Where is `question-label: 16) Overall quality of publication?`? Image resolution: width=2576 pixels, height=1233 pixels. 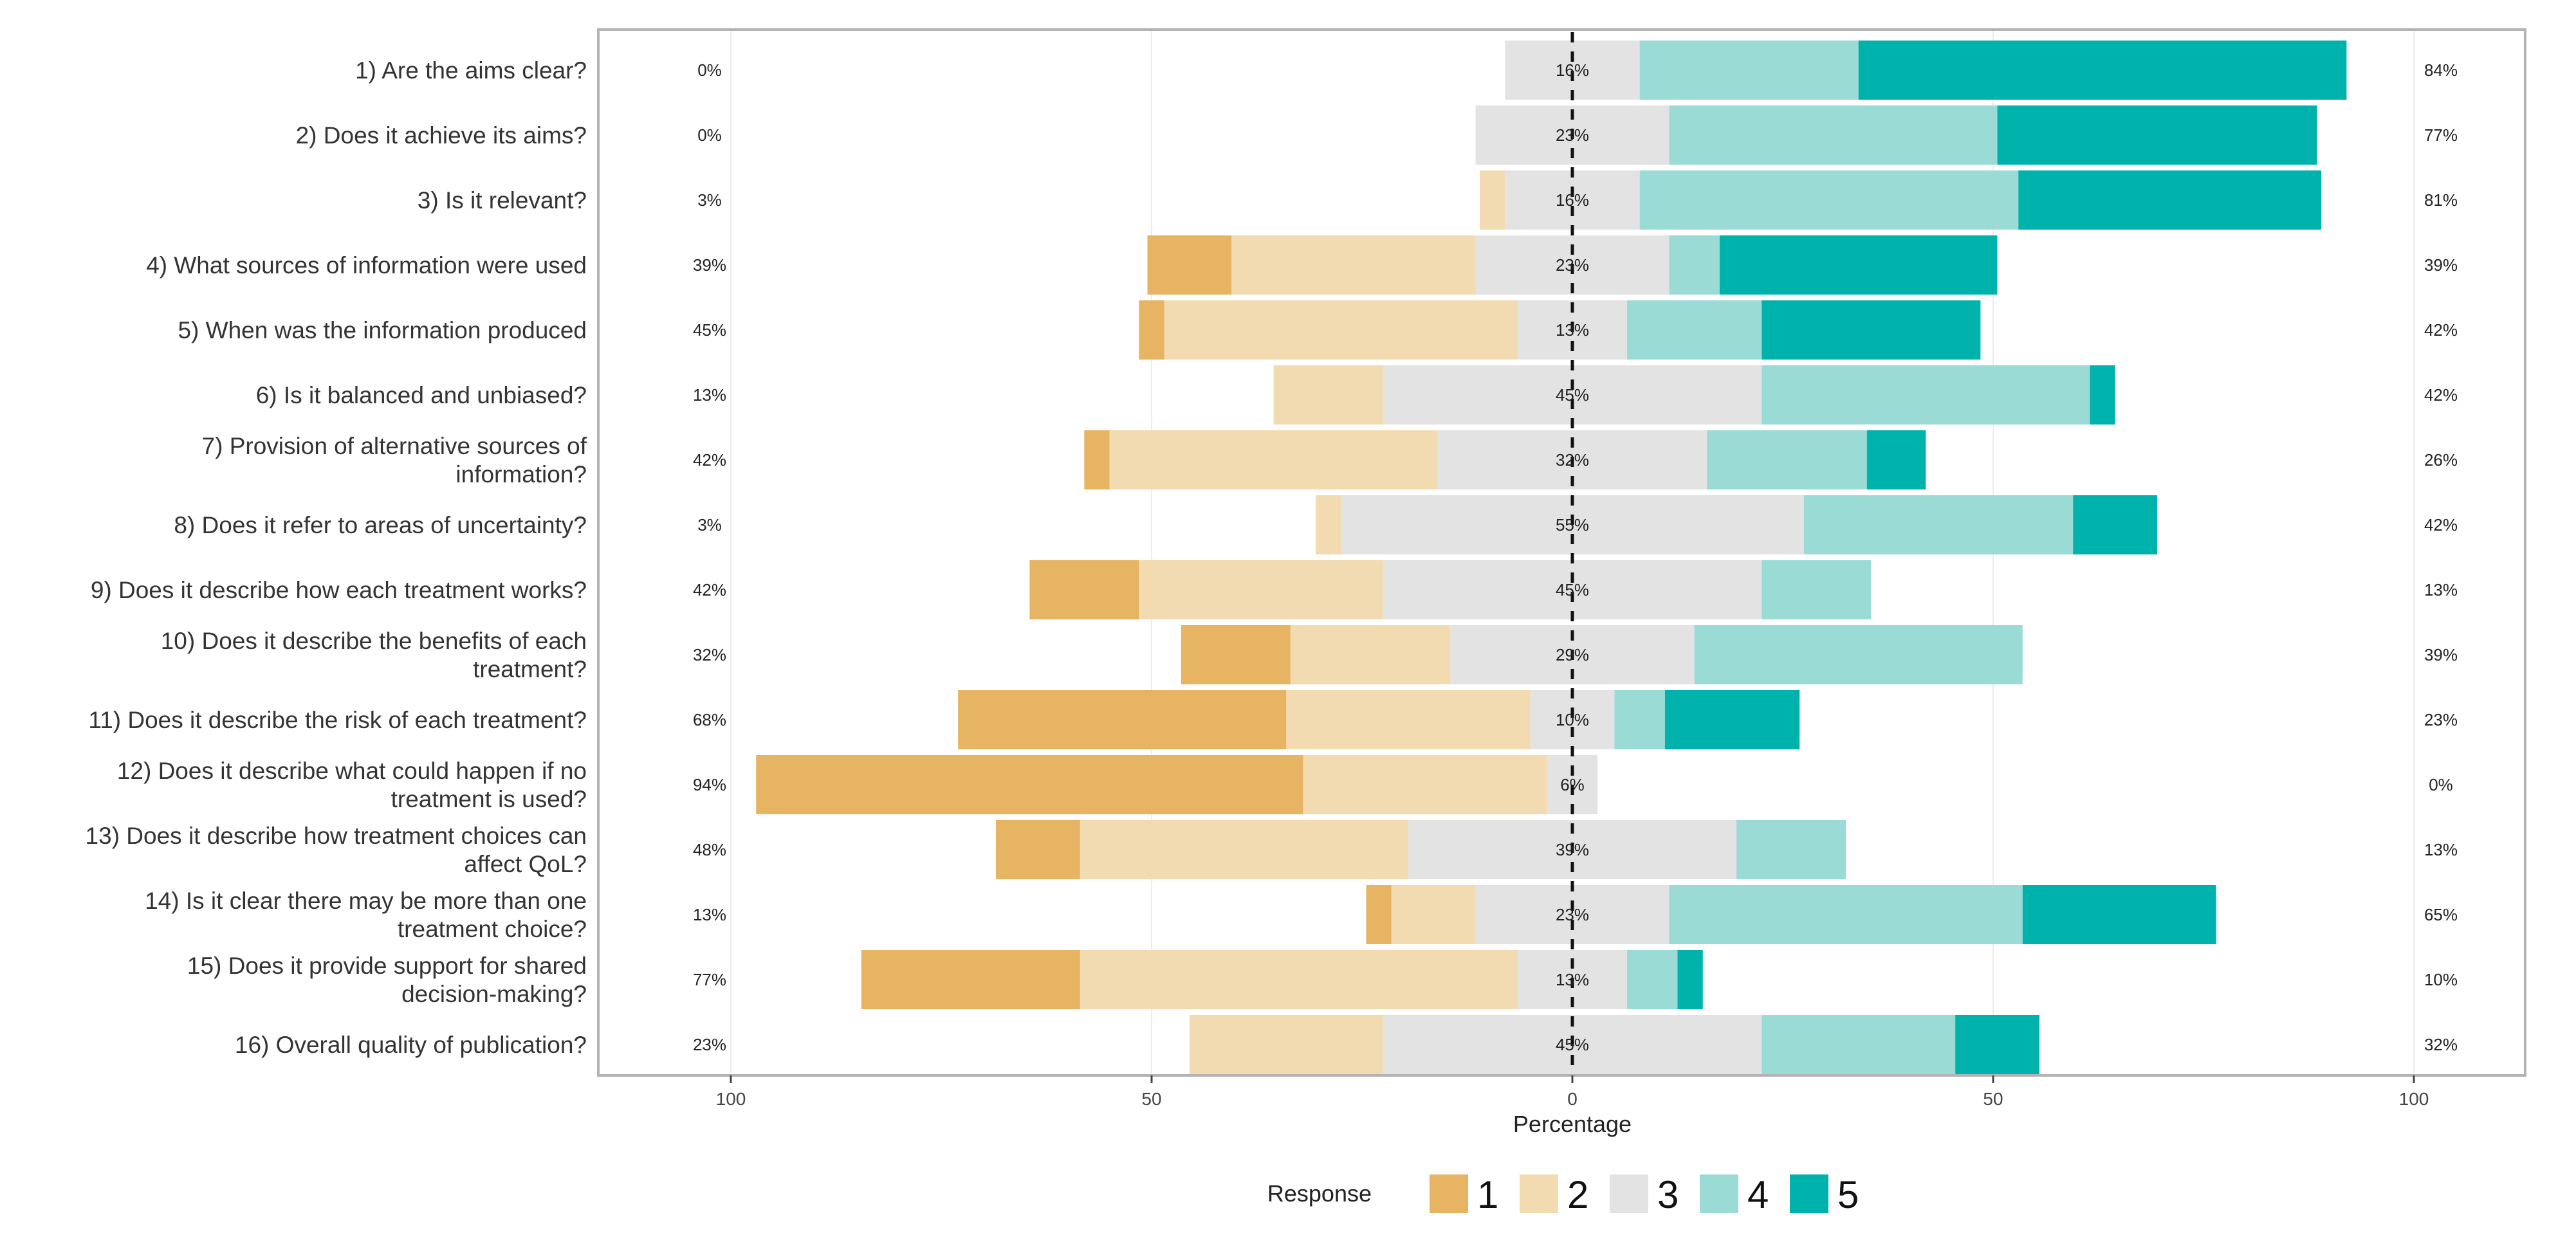 question-label: 16) Overall quality of publication? is located at coordinates (411, 1045).